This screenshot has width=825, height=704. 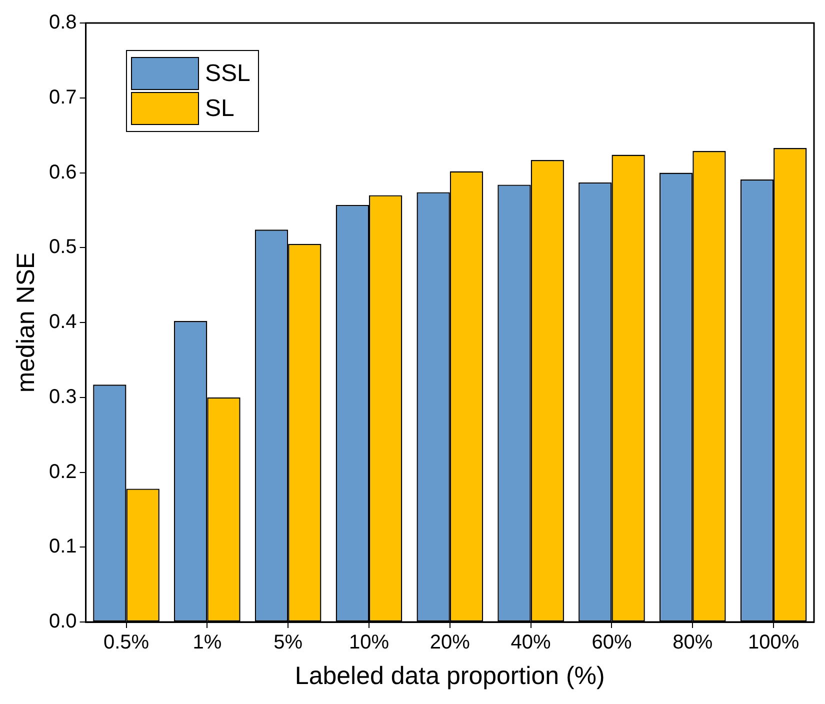 I want to click on y-tick-label: 0.5, so click(x=62, y=247).